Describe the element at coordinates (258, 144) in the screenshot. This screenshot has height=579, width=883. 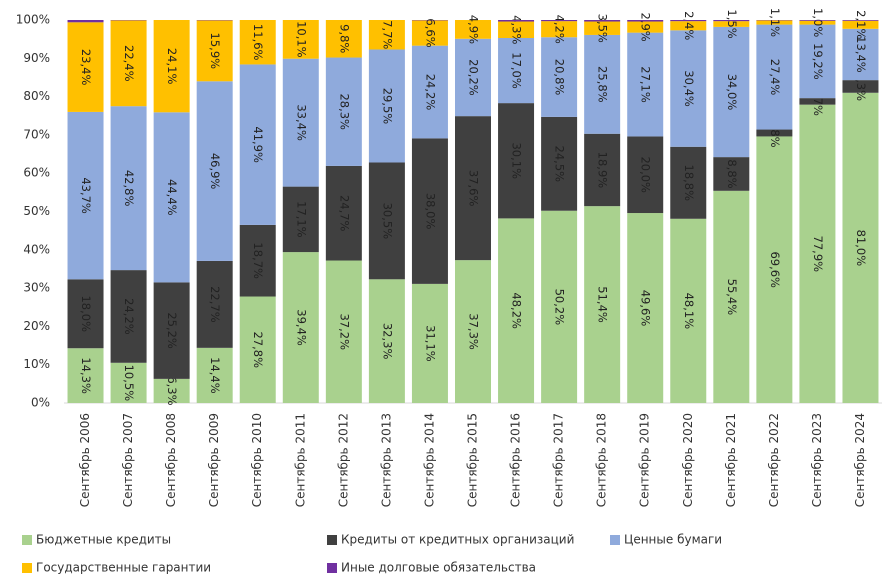
I see `value-label: 41,9%` at that location.